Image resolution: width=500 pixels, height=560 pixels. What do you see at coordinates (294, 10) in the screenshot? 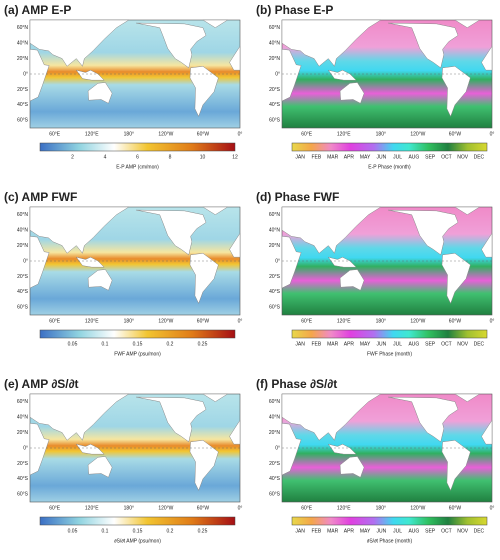
I see `panel-title: (b) Phase E-P` at bounding box center [294, 10].